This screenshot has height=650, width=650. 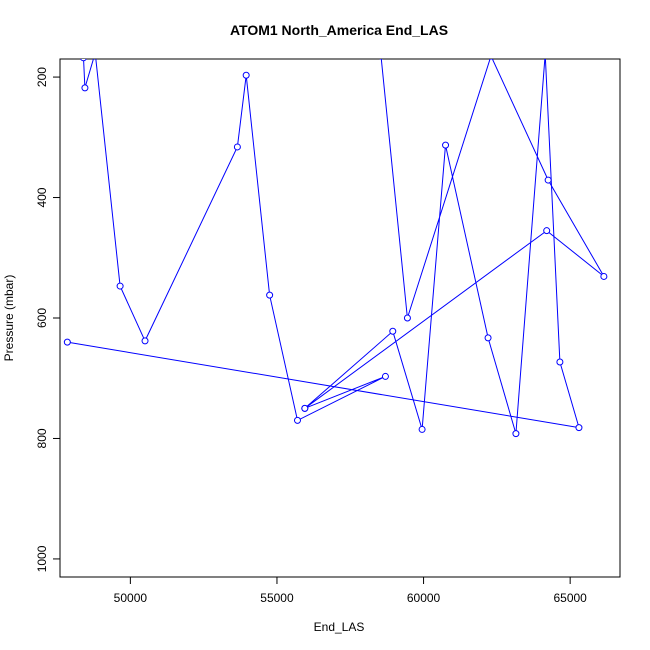 I want to click on x-axis: 50000 55000 60000 65000, so click(x=350, y=590).